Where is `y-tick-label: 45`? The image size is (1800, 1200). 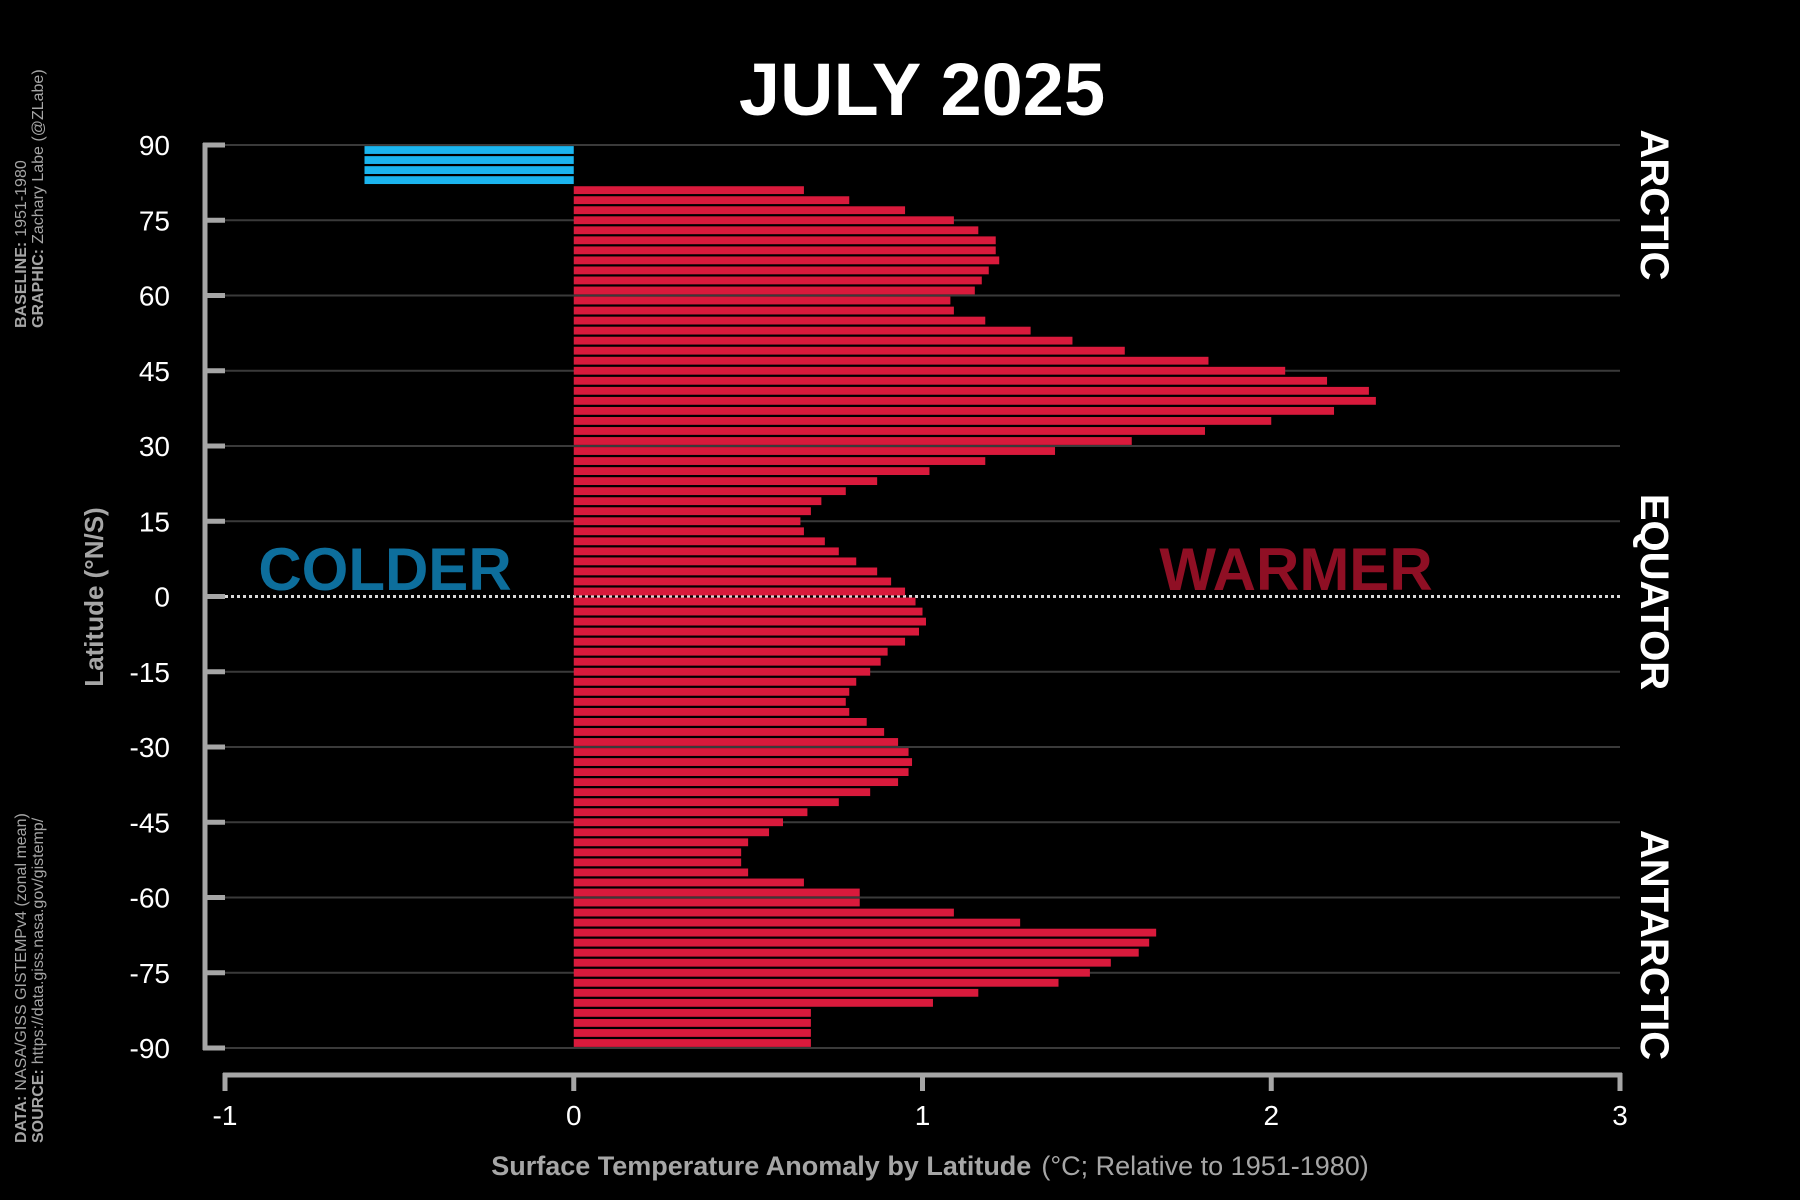 y-tick-label: 45 is located at coordinates (154, 371).